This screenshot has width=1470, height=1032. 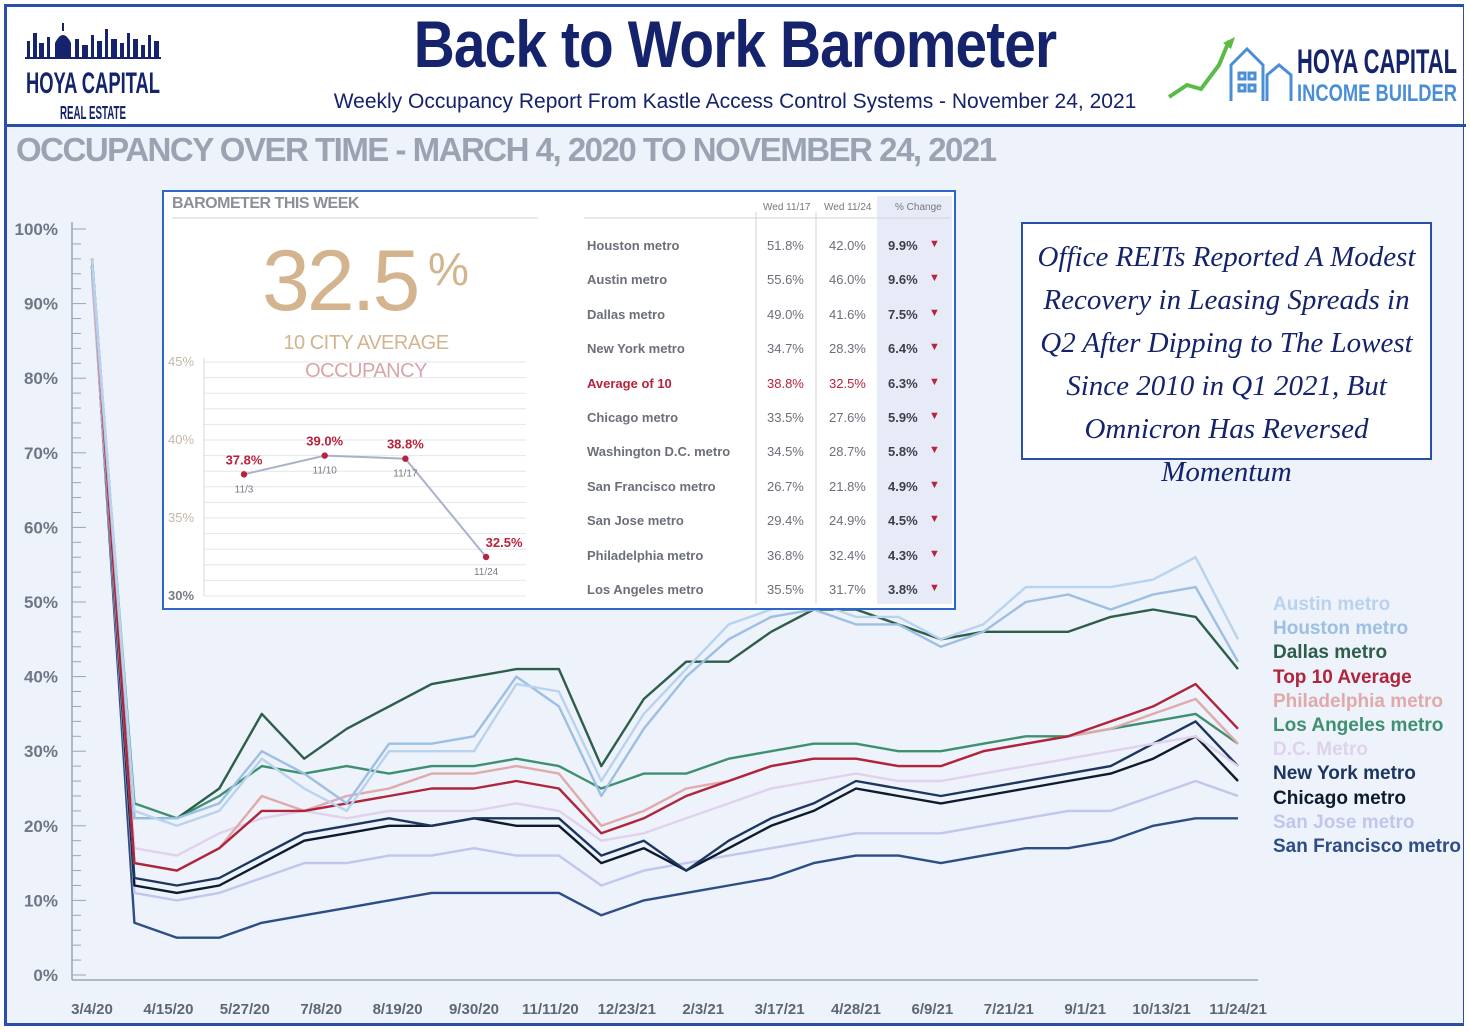 I want to click on x-tick-label: 11/24/21, so click(x=1238, y=1009).